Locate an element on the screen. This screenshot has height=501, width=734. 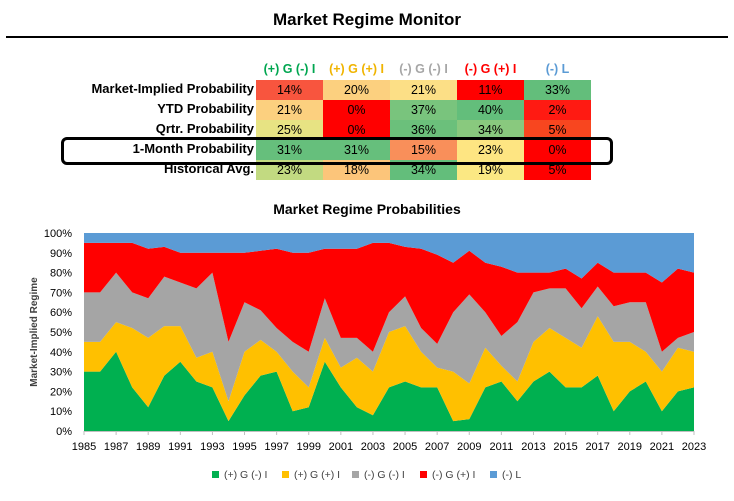
legend-label: (-) G (+) I is located at coordinates (453, 475).